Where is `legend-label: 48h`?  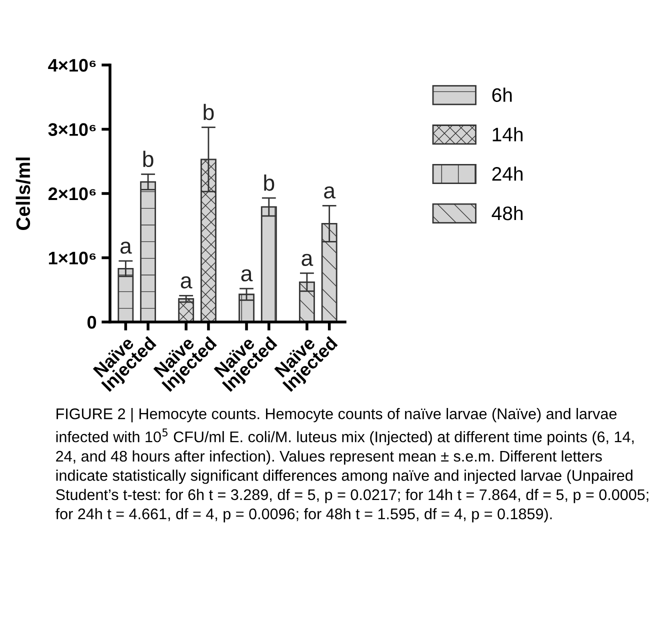
legend-label: 48h is located at coordinates (507, 213).